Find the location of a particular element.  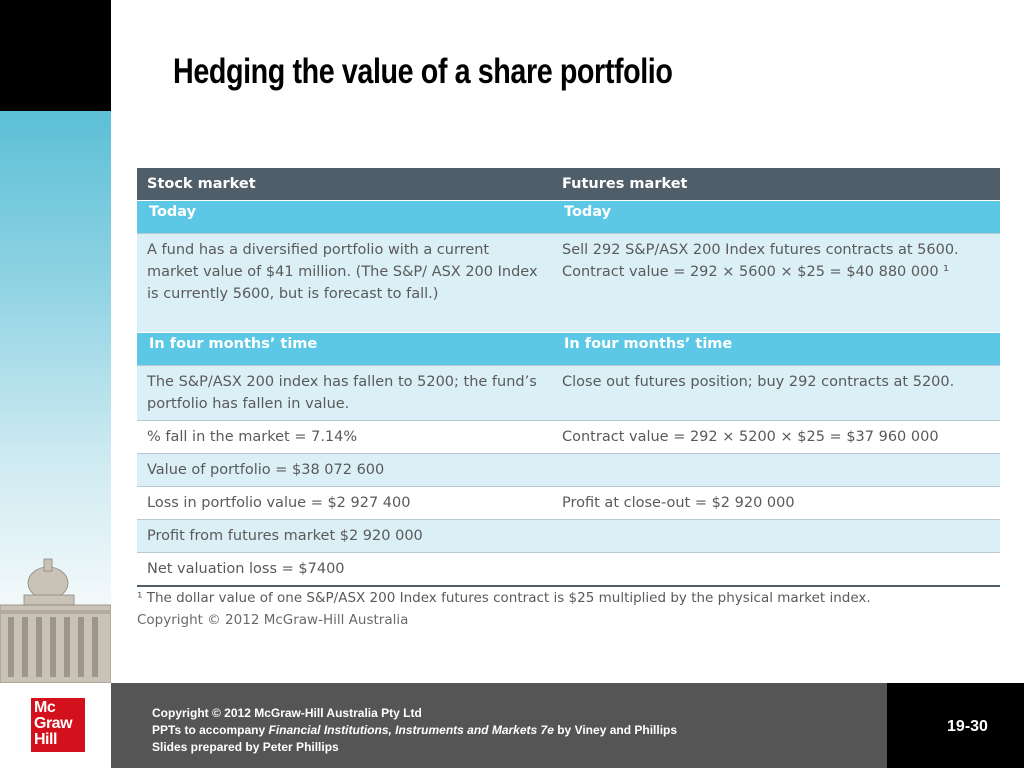

footer-ppt-suffix: by Viney and Phillips is located at coordinates (615, 730).